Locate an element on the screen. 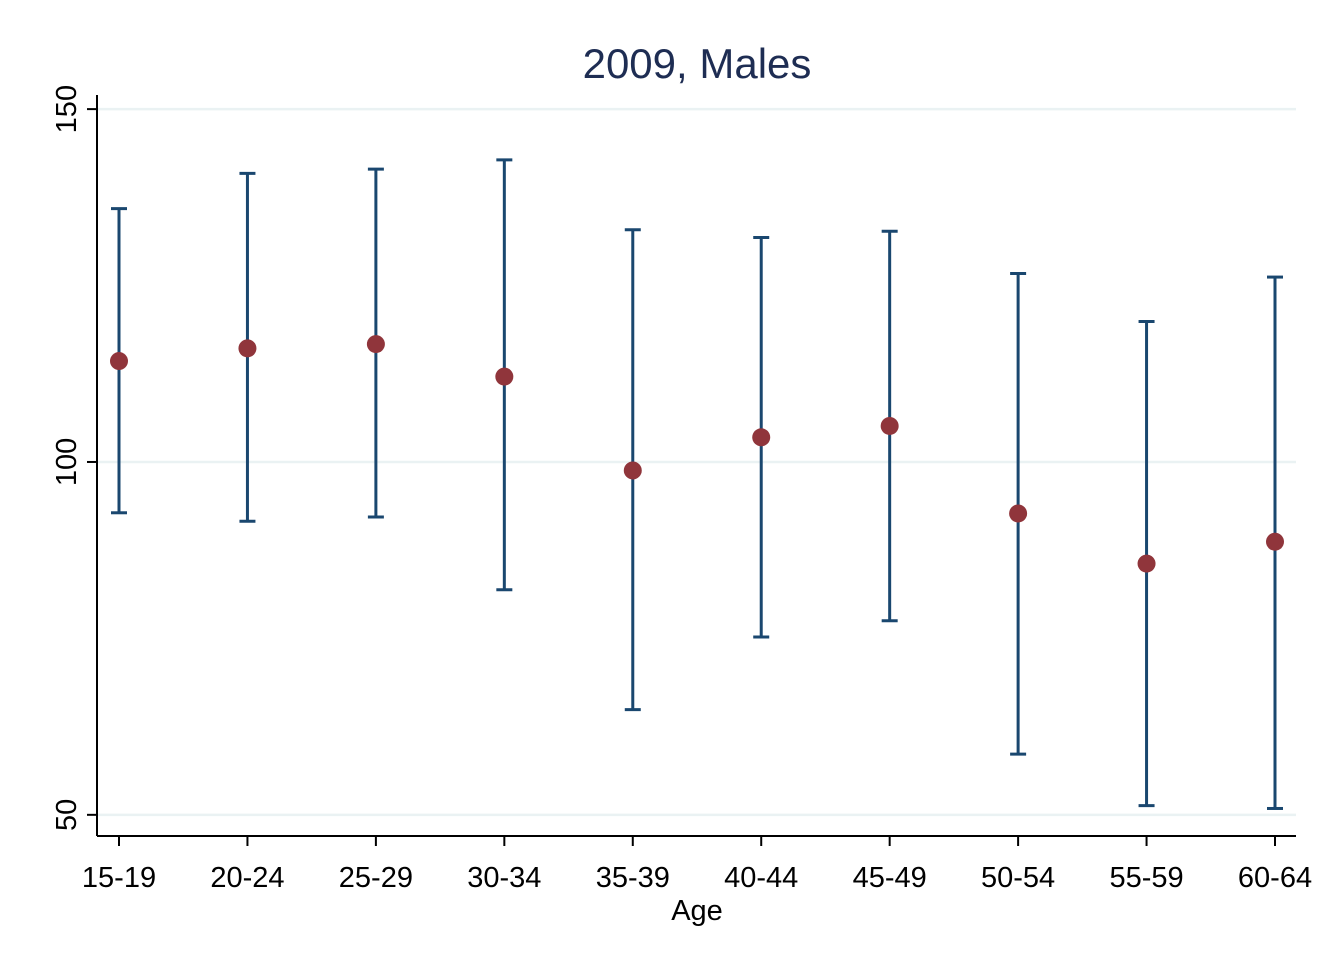 Image resolution: width=1331 pixels, height=968 pixels. y-tick-label: 50 is located at coordinates (67, 815).